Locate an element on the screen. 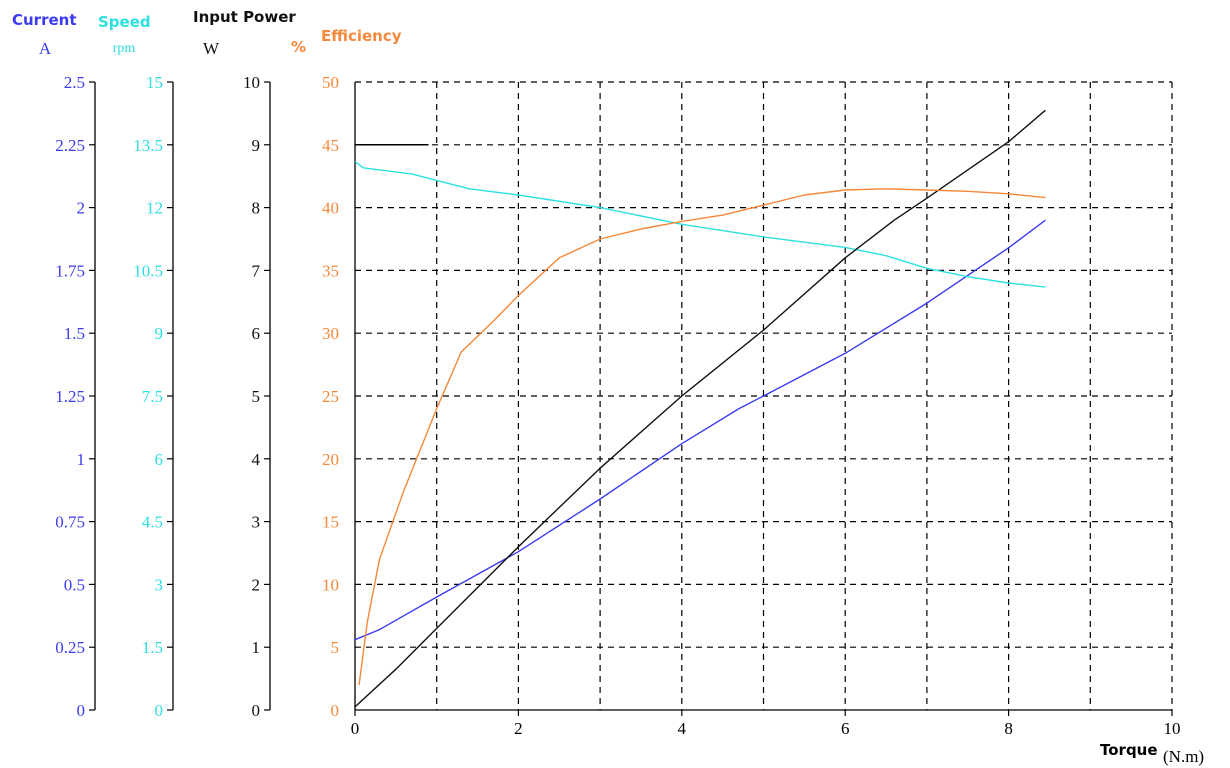  power-axis-unit: W is located at coordinates (211, 48).